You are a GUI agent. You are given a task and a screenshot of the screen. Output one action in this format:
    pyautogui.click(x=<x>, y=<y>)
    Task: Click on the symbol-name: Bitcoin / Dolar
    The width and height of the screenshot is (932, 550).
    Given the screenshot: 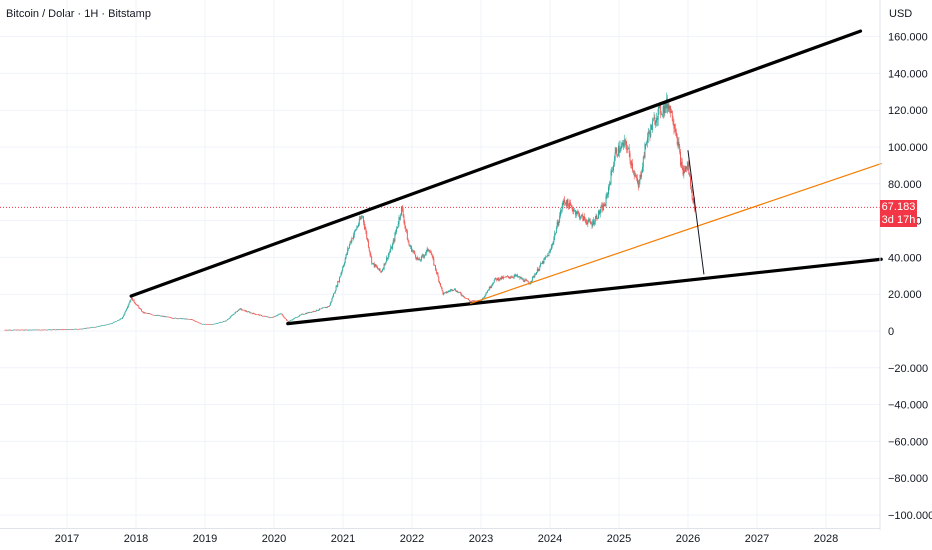 What is the action you would take?
    pyautogui.click(x=40, y=14)
    